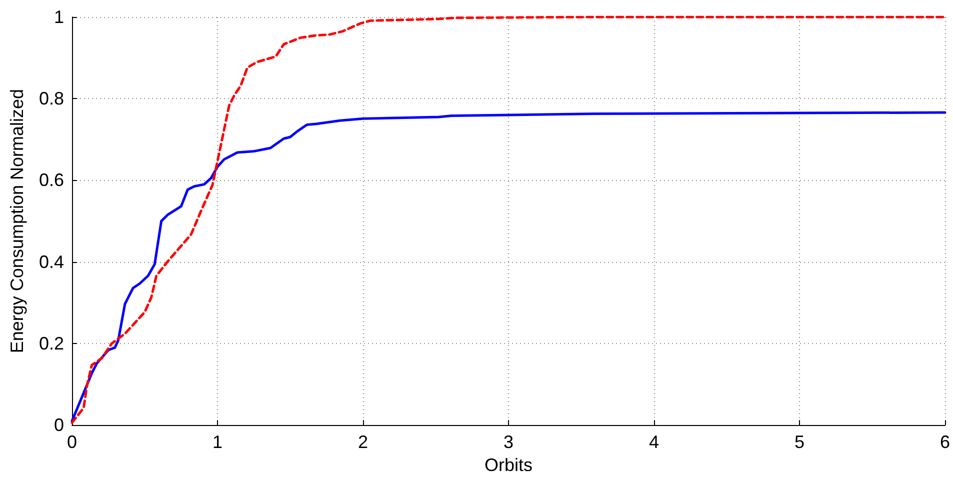 The height and width of the screenshot is (479, 953). Describe the element at coordinates (59, 17) in the screenshot. I see `y-tick-label: 1` at that location.